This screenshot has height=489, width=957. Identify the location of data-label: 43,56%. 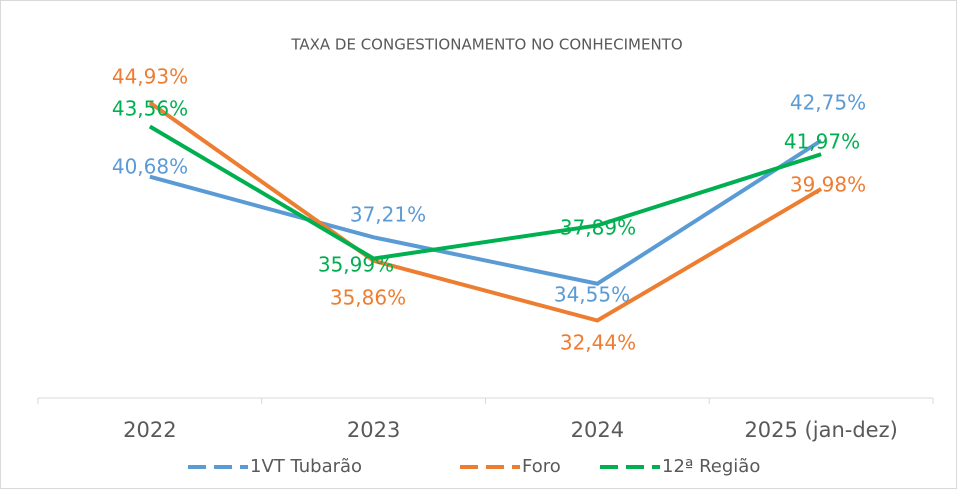
(150, 109).